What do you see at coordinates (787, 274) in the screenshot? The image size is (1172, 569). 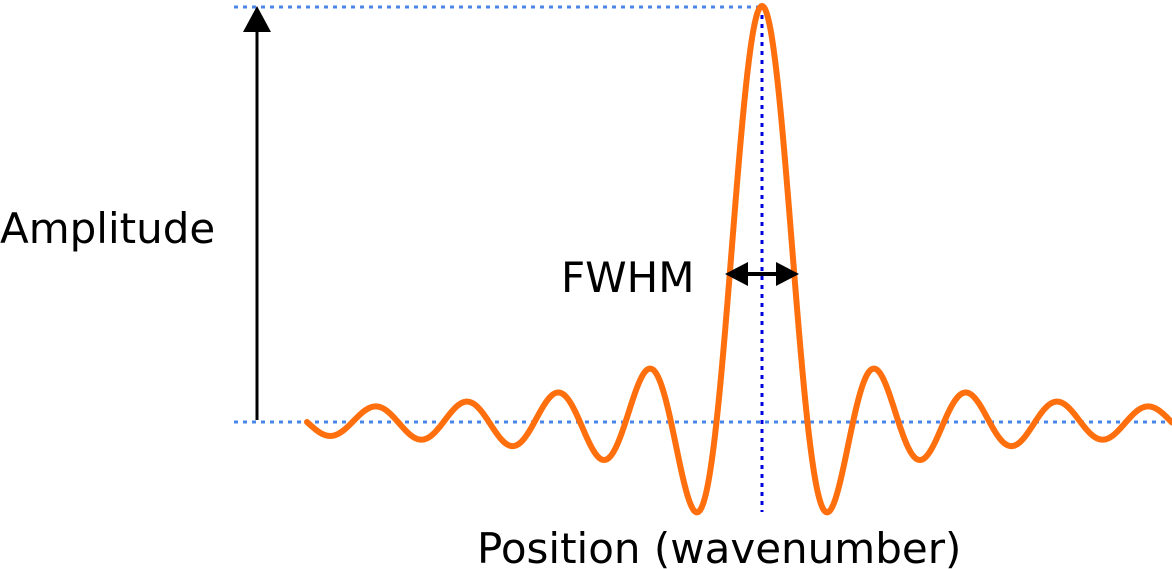 I see `fwhm-arrowhead-right` at bounding box center [787, 274].